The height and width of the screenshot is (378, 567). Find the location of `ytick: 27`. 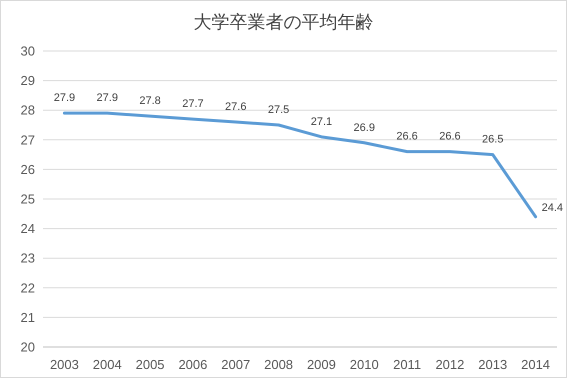

ytick: 27 is located at coordinates (27, 140).